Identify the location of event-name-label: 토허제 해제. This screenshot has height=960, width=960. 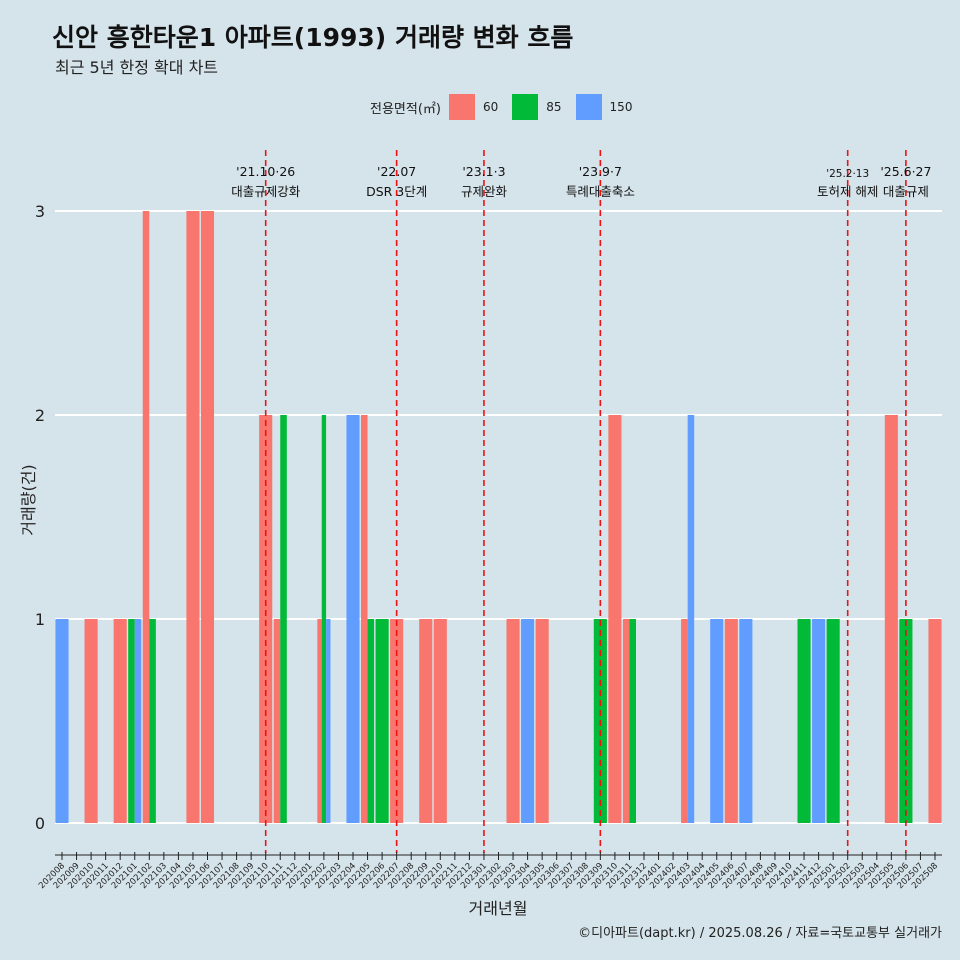
(847, 191).